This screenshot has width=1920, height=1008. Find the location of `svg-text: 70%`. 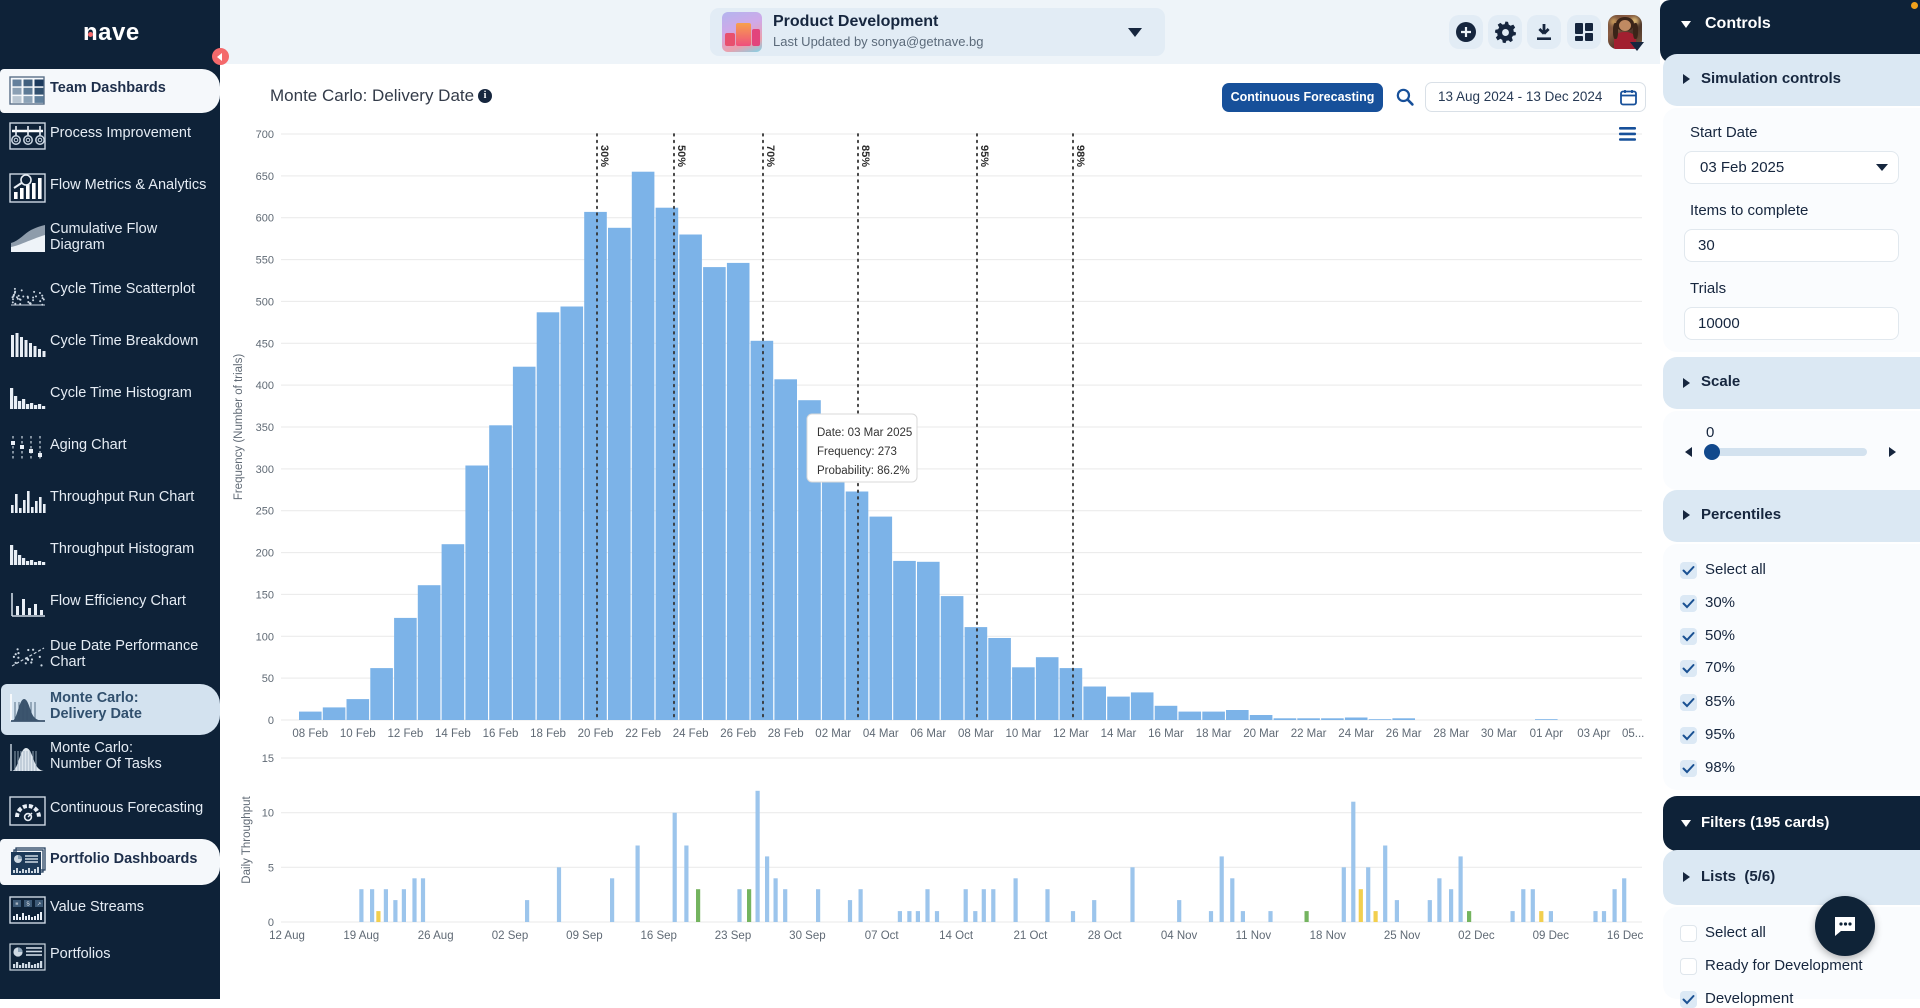

svg-text: 70% is located at coordinates (770, 156).